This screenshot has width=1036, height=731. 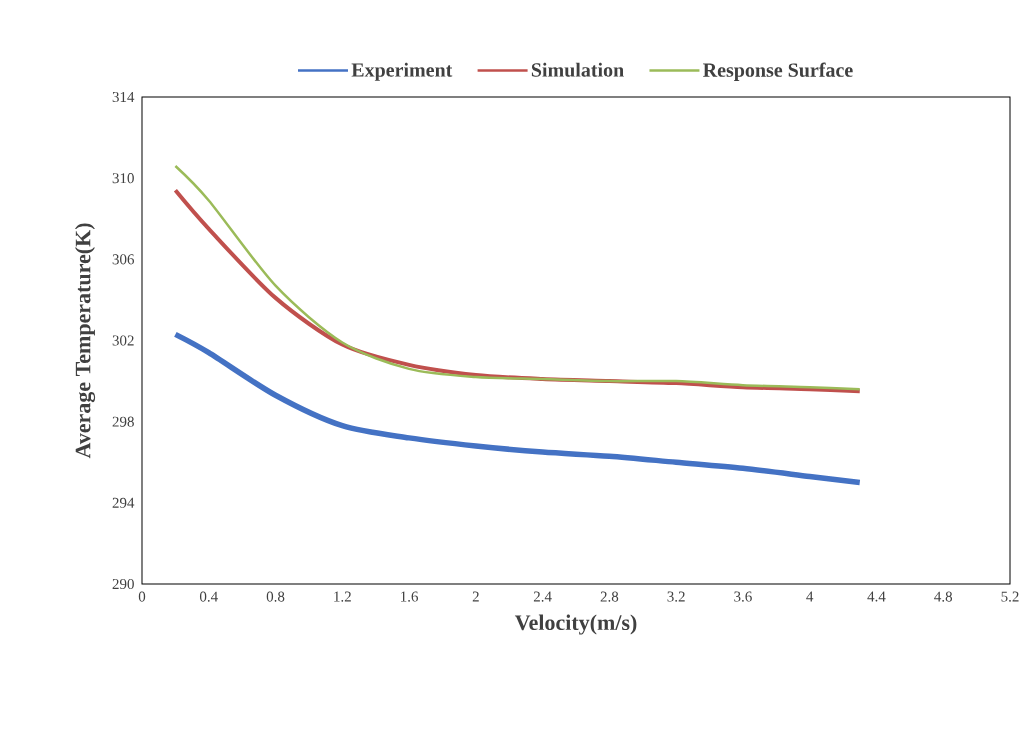 I want to click on x-tick-label: 1.6, so click(x=410, y=596).